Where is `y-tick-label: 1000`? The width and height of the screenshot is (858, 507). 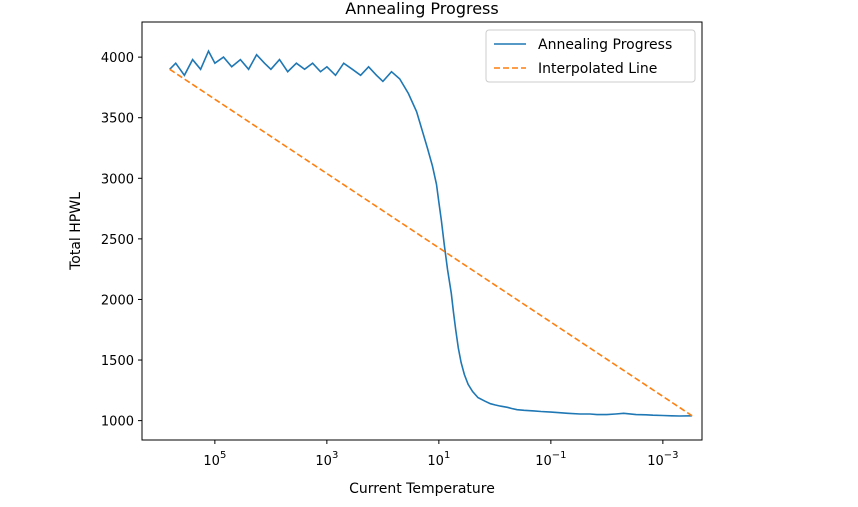
y-tick-label: 1000 is located at coordinates (117, 422).